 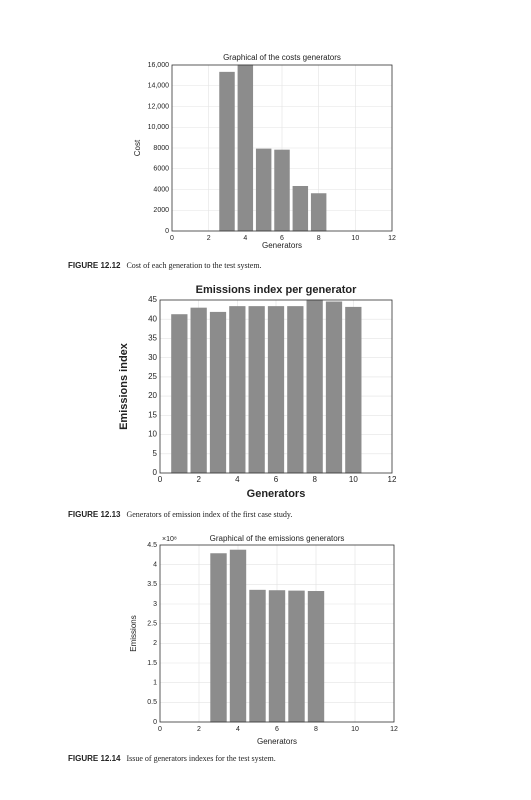 I want to click on y-tick-label: 3.5, so click(x=152, y=584).